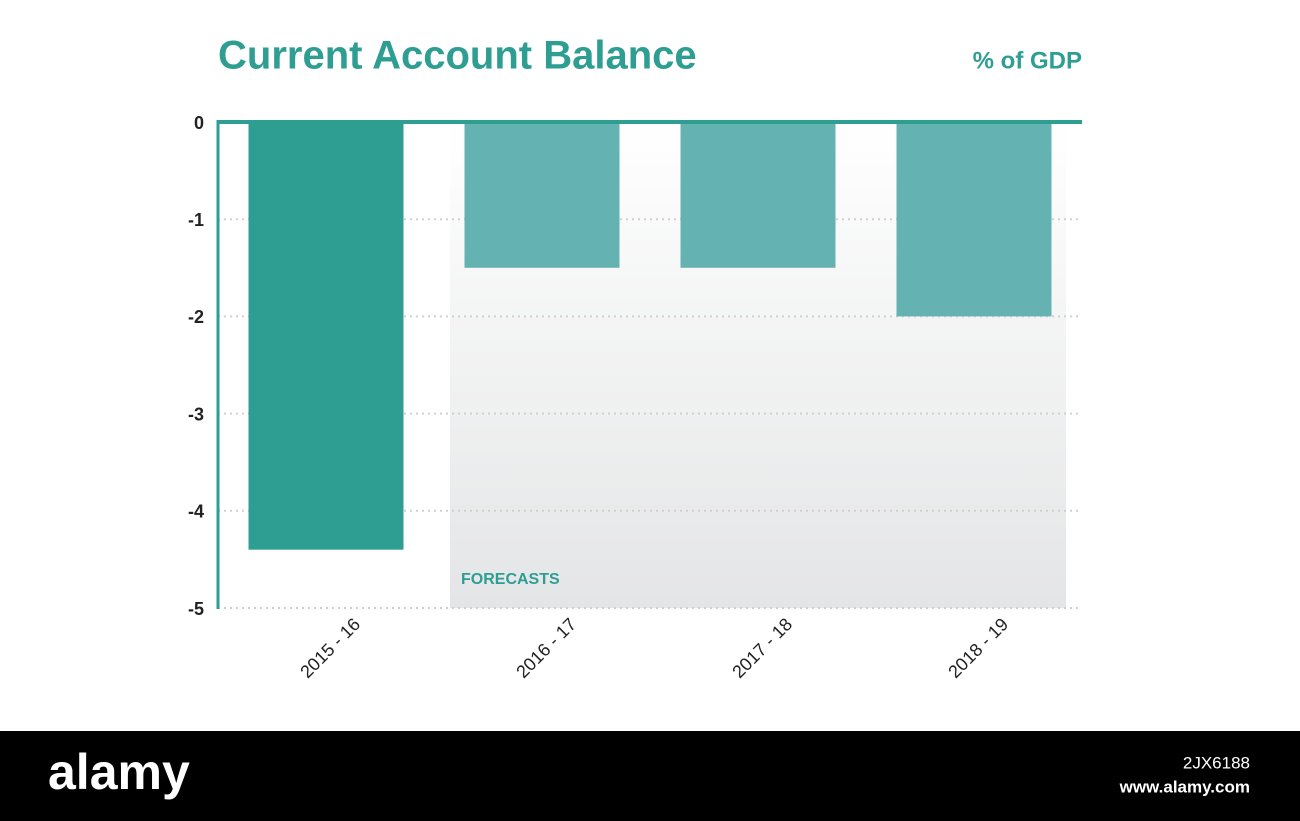 Image resolution: width=1300 pixels, height=821 pixels. Describe the element at coordinates (199, 123) in the screenshot. I see `y-tick-label: 0` at that location.